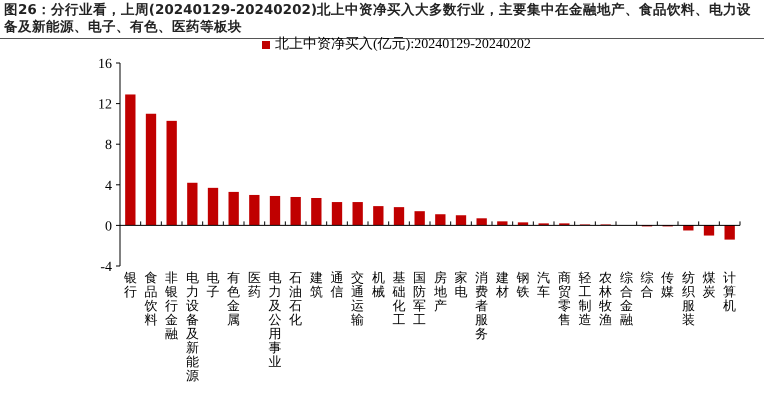 This screenshot has height=401, width=764. Describe the element at coordinates (233, 298) in the screenshot. I see `x-tick-label: 有色金属` at that location.